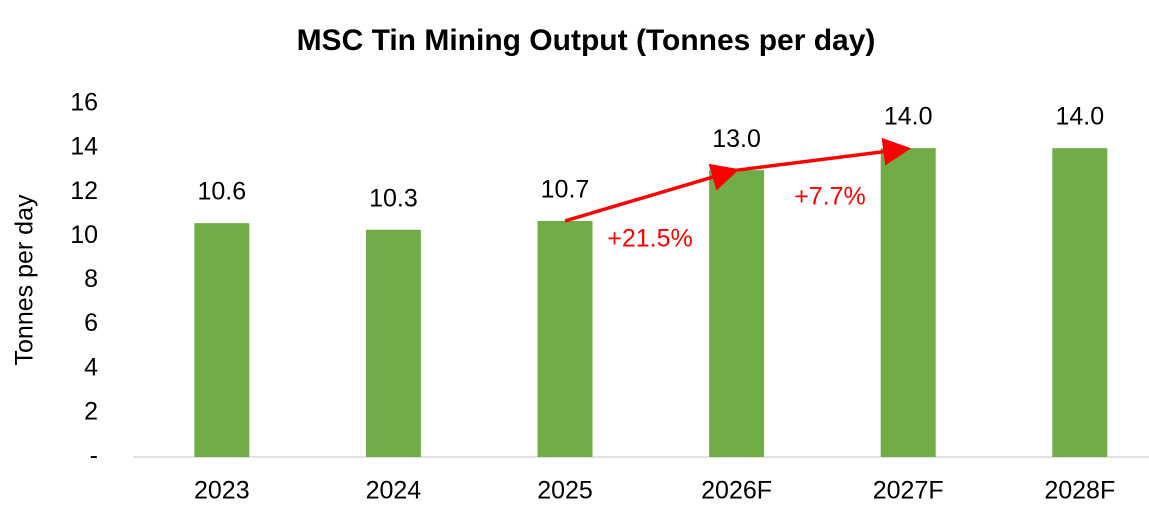  What do you see at coordinates (91, 411) in the screenshot?
I see `y-tick-label: 2` at bounding box center [91, 411].